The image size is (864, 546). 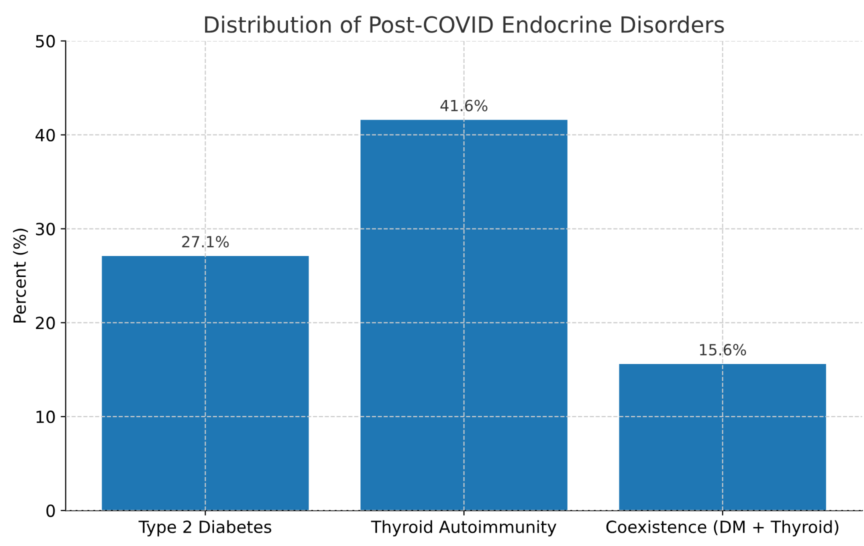 I want to click on data-label: 27.1%, so click(x=205, y=242).